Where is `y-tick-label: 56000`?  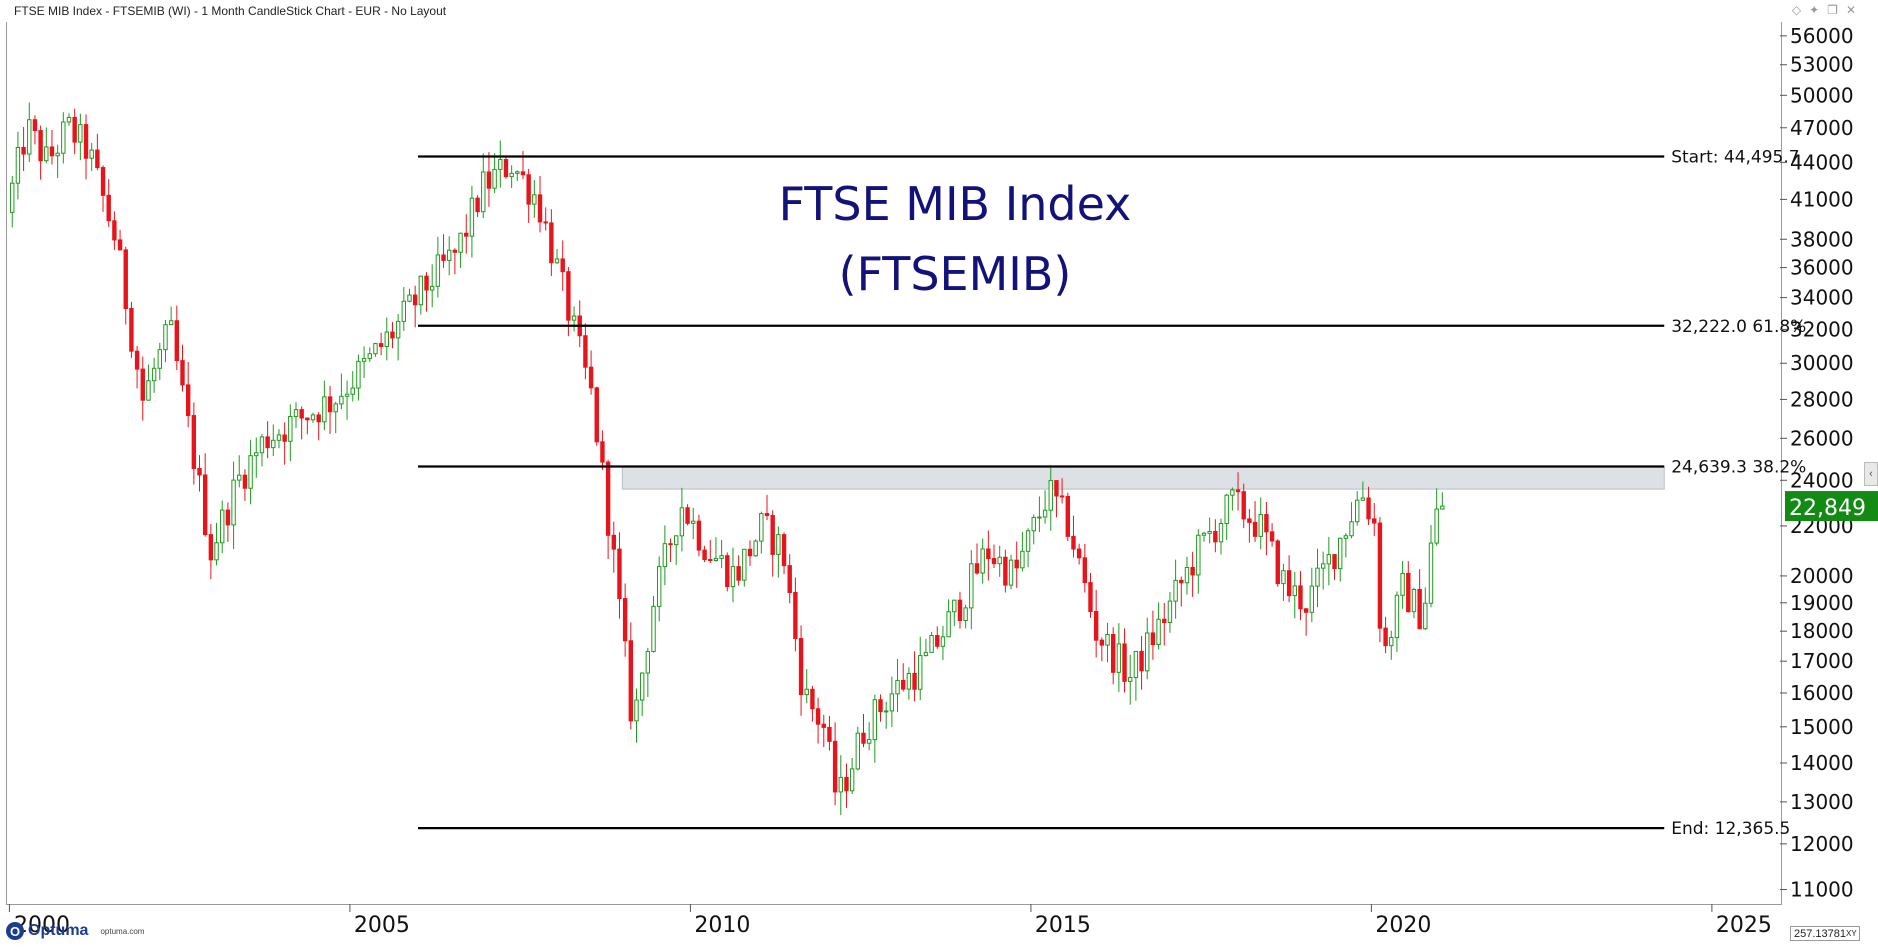
y-tick-label: 56000 is located at coordinates (1822, 36).